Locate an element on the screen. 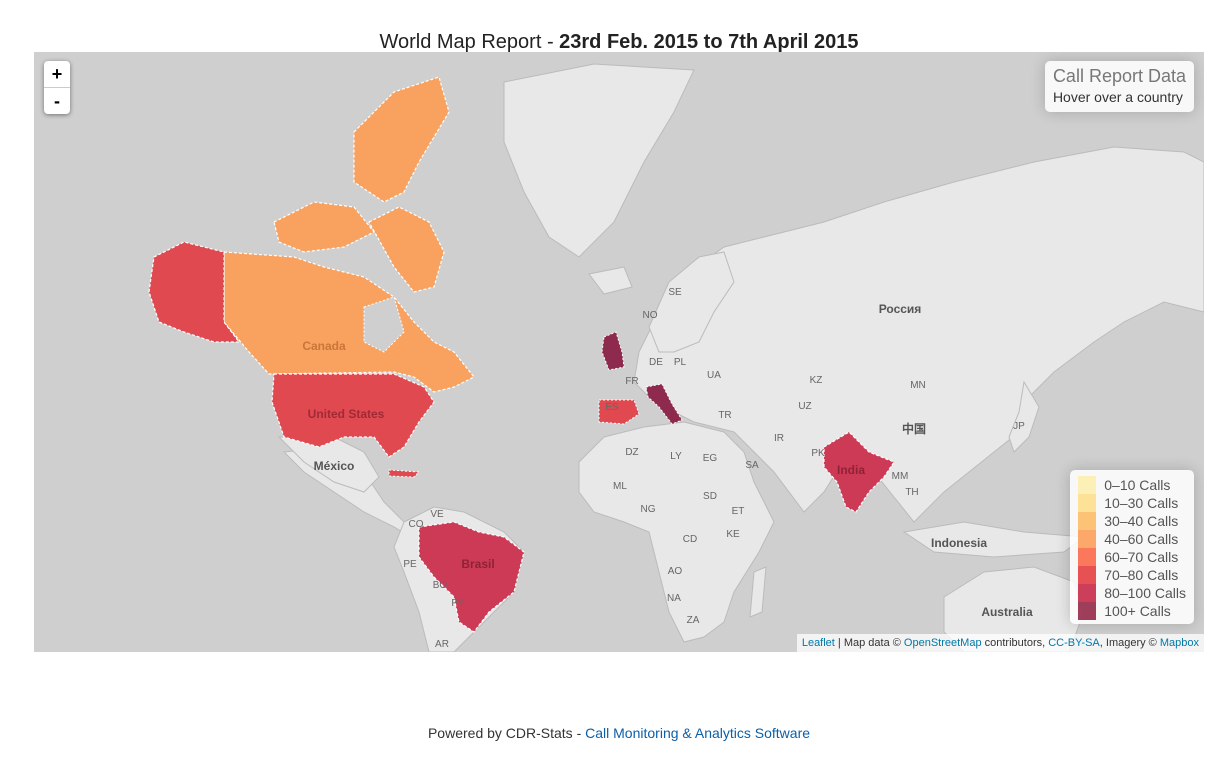 The height and width of the screenshot is (766, 1230). attribution-text-1: | Map data © is located at coordinates (869, 643).